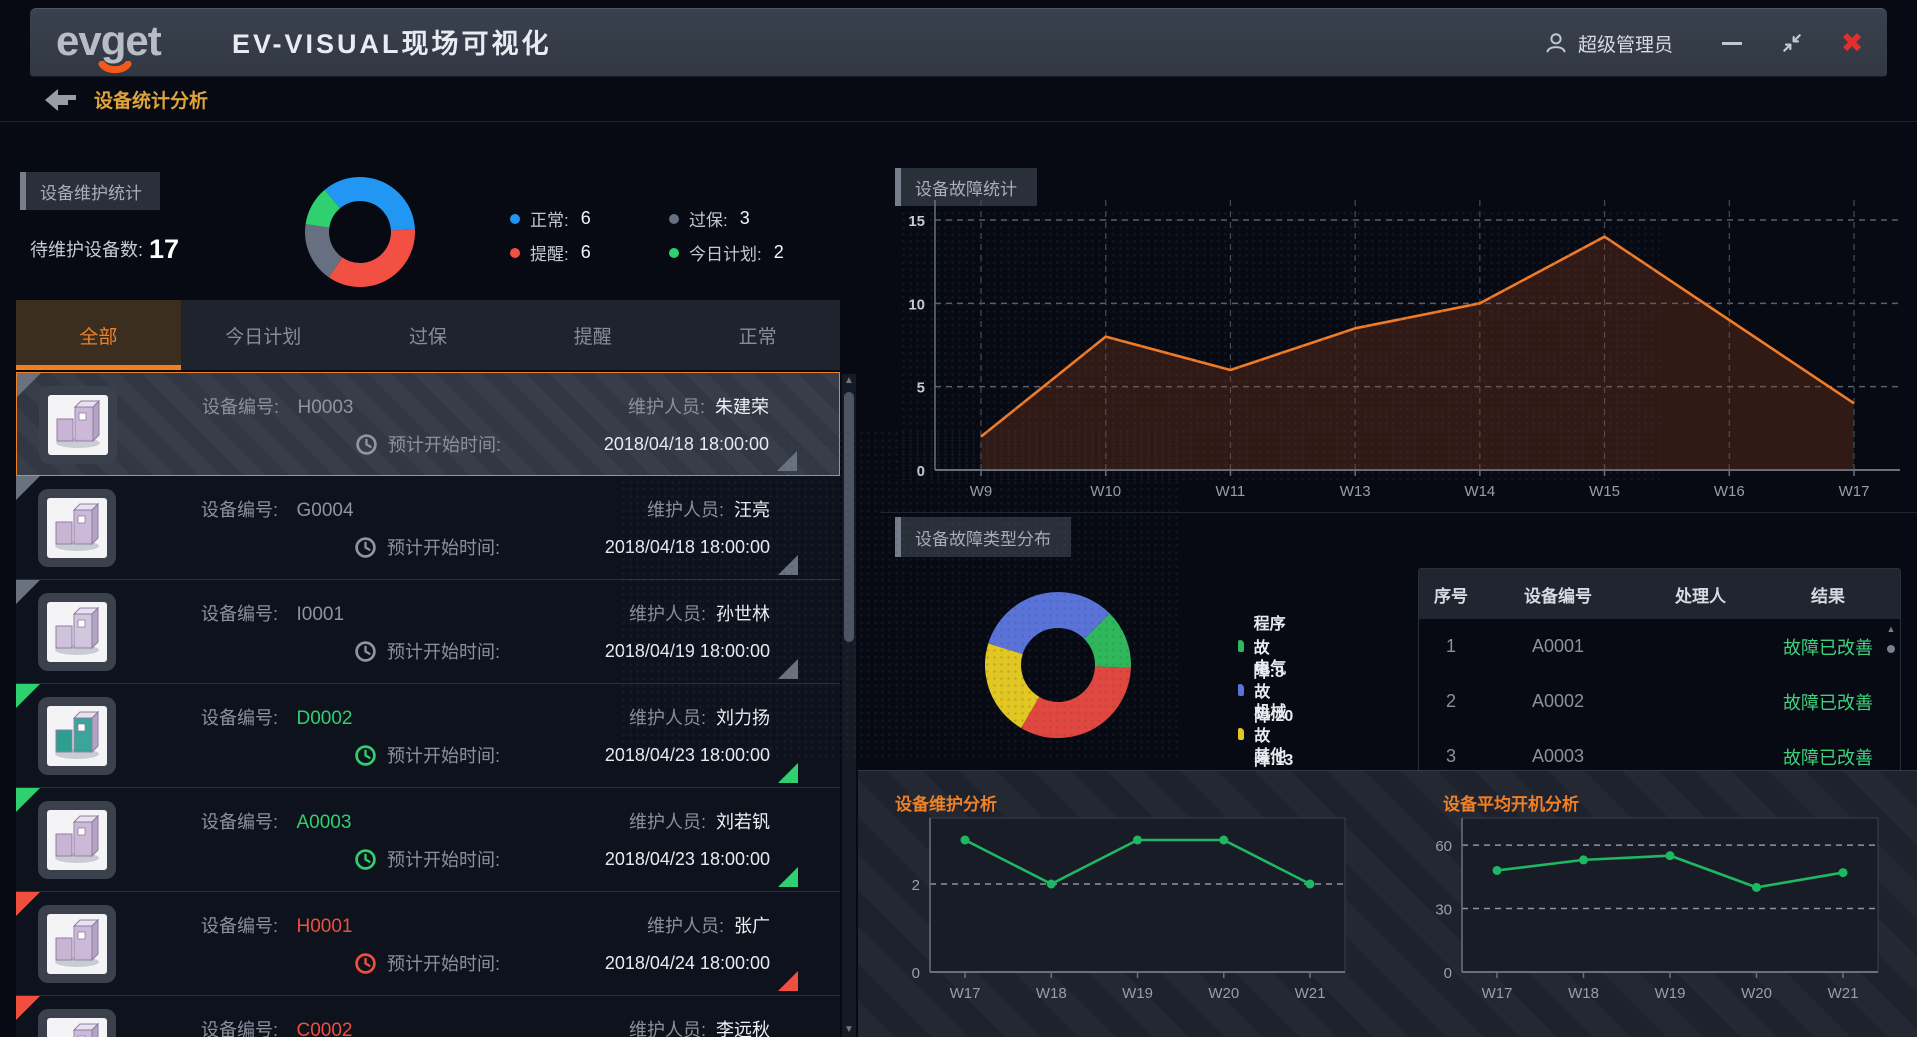  Describe the element at coordinates (966, 187) in the screenshot. I see `fault-stats-chip: 设备故障统计` at that location.